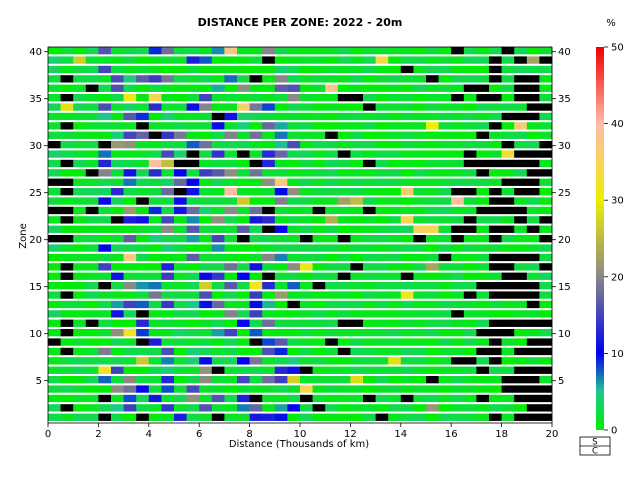 Image resolution: width=640 pixels, height=480 pixels. Describe the element at coordinates (451, 434) in the screenshot. I see `x-tick-label: 16` at that location.